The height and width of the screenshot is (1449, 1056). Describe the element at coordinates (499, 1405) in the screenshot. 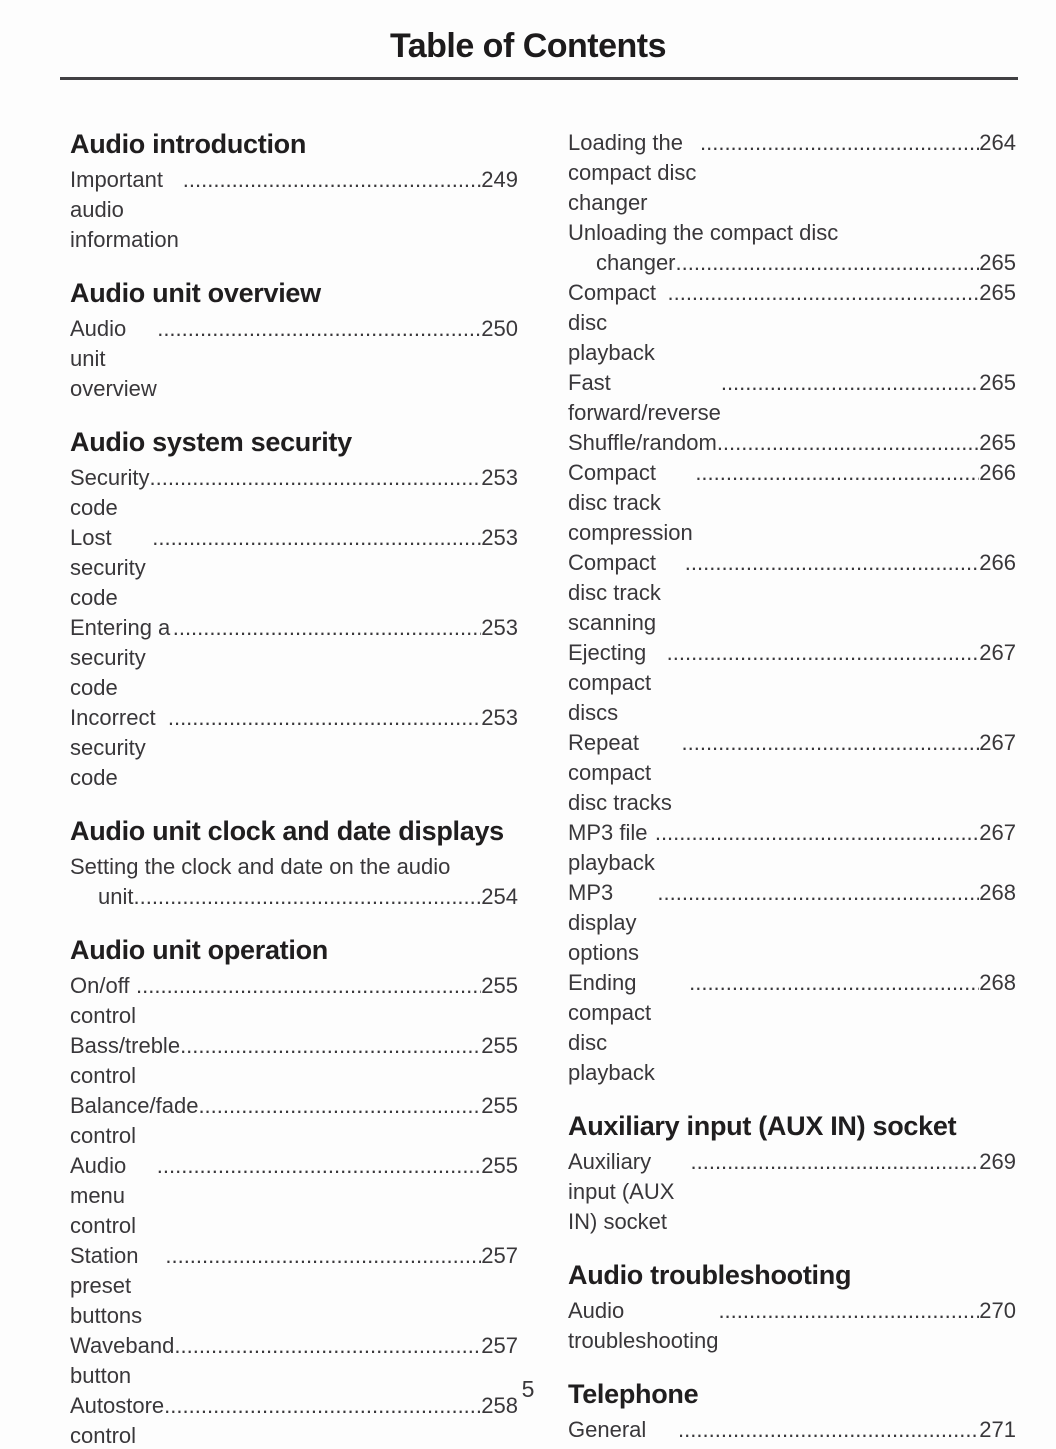

I see `entry-page-number: 258` at that location.